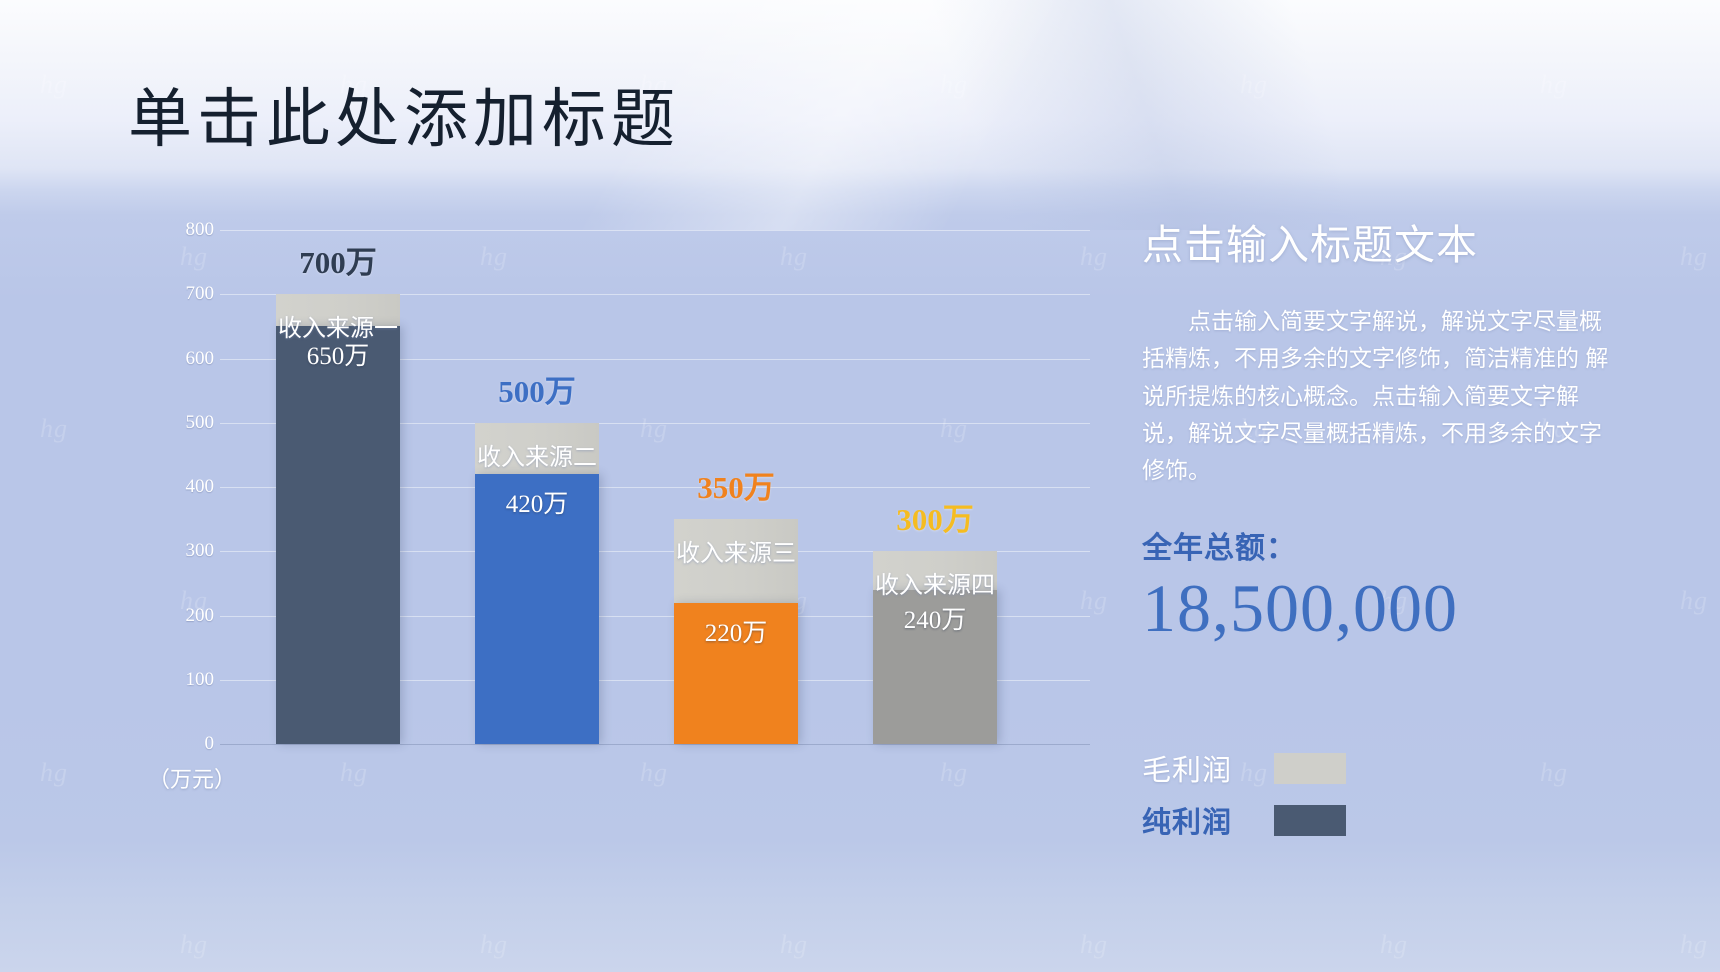 This screenshot has width=1720, height=972. Describe the element at coordinates (935, 586) in the screenshot. I see `chart-category-label: 收入来源四` at that location.